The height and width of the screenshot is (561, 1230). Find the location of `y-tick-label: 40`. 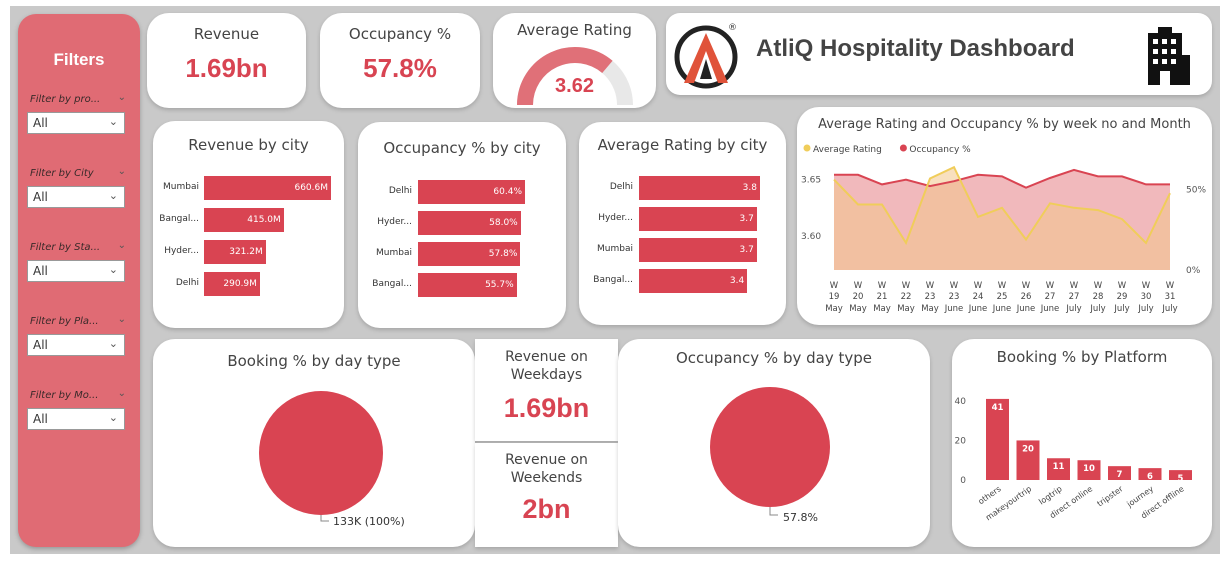

y-tick-label: 40 is located at coordinates (961, 402).